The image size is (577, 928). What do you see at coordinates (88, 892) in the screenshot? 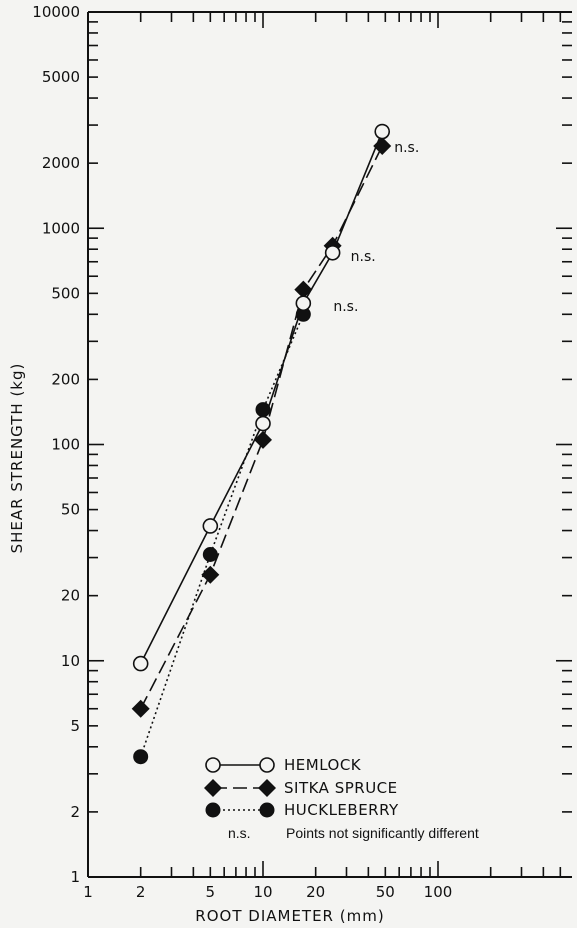
I see `x-tick-label: 1` at bounding box center [88, 892].